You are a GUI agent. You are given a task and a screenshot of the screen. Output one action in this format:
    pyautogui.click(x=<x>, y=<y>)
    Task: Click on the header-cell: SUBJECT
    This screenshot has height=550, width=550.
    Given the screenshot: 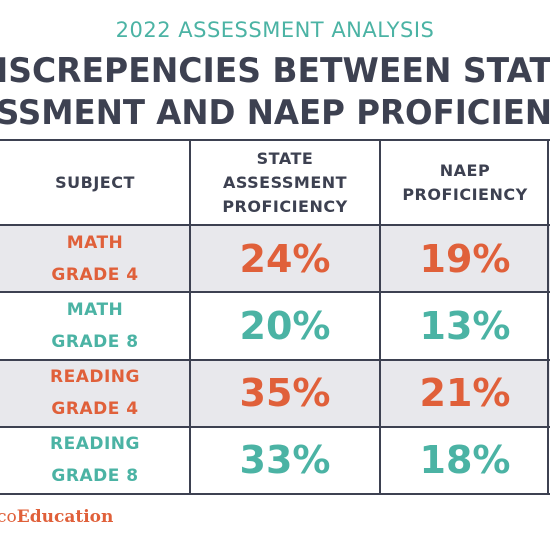 What is the action you would take?
    pyautogui.click(x=95, y=182)
    